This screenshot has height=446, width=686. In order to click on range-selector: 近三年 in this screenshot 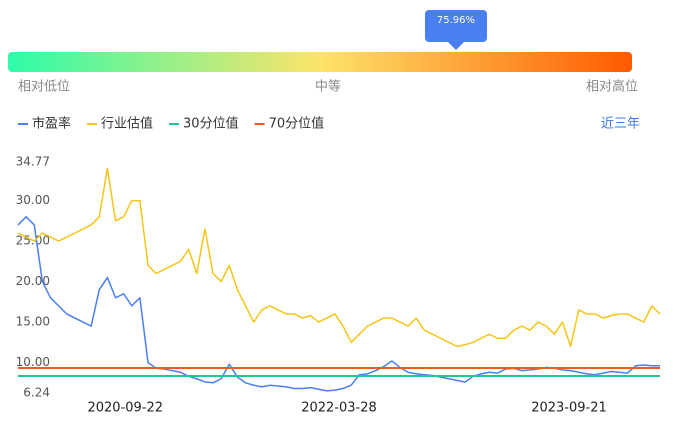, I will do `click(620, 124)`.